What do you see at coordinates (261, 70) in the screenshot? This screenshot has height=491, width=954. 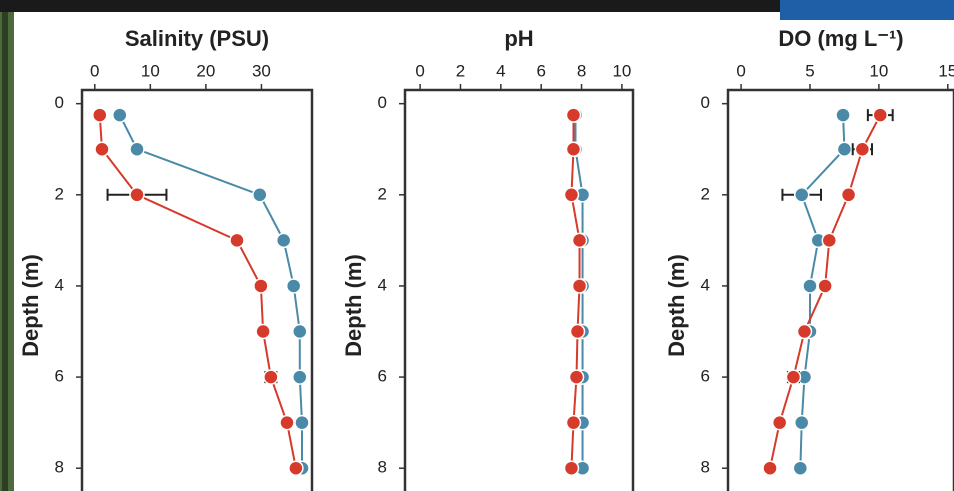 I see `x-tick-label: 30` at bounding box center [261, 70].